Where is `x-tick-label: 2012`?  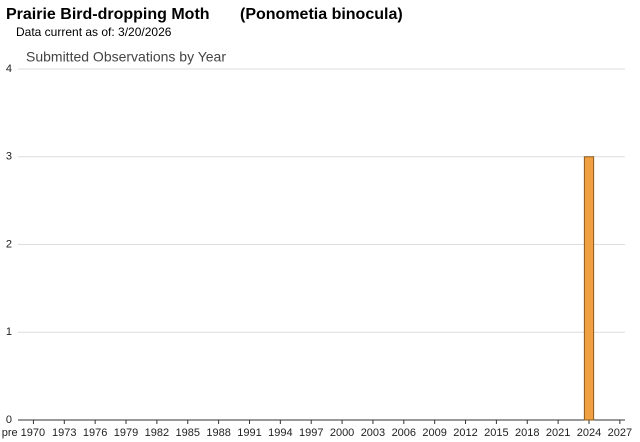
x-tick-label: 2012 is located at coordinates (465, 433).